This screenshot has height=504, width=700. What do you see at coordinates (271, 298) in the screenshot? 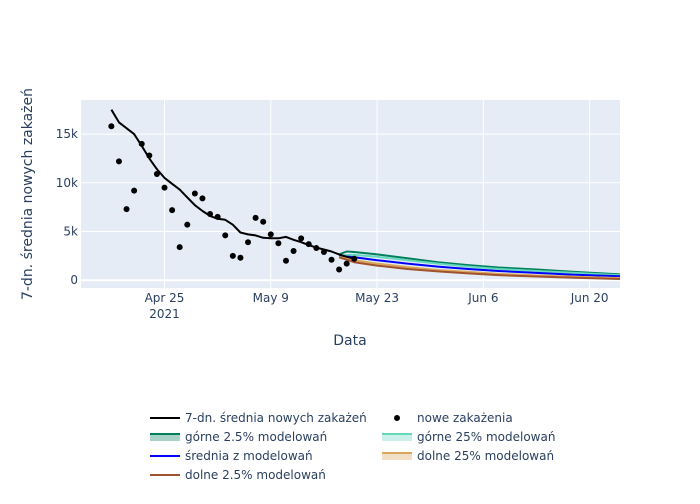
I see `x-tick-label: May 9` at bounding box center [271, 298].